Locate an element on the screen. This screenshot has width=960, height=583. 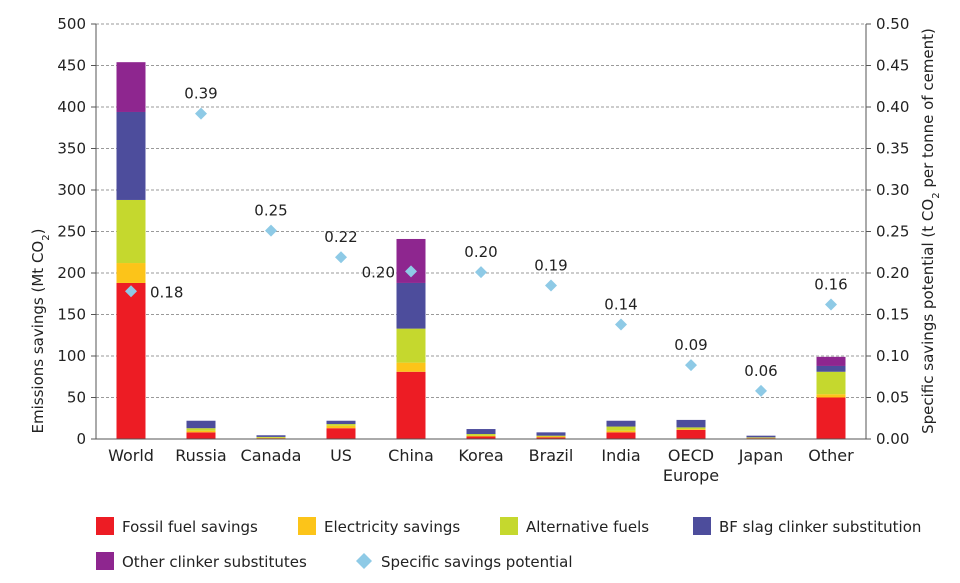
y2-tick-label: 0.05 is located at coordinates (892, 398).